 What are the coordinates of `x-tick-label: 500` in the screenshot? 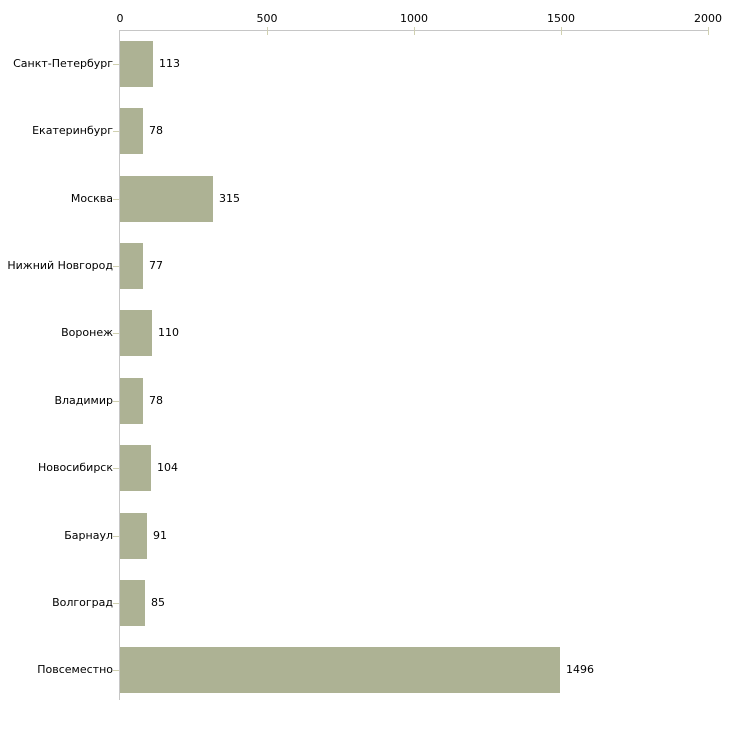 It's located at (267, 18).